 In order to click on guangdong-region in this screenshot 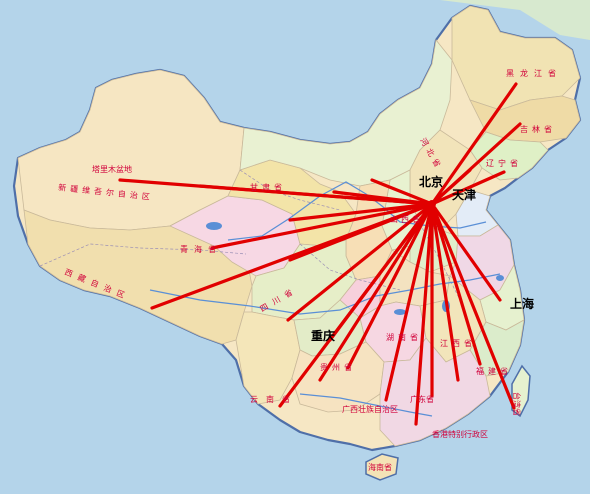, I will do `click(435, 392)`.